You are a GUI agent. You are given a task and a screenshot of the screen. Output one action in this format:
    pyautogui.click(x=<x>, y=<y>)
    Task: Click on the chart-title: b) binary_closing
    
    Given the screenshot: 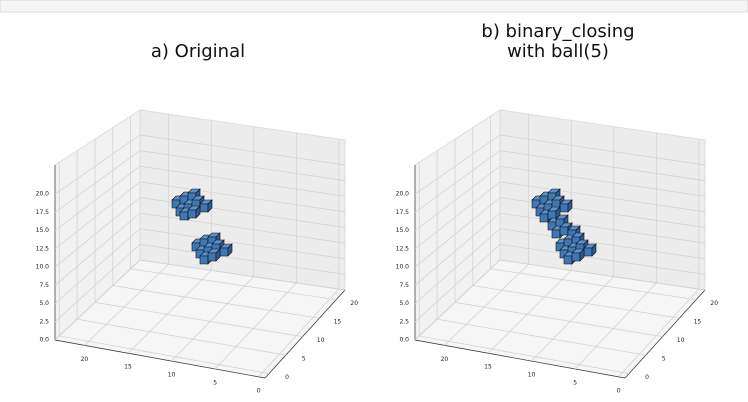 What is the action you would take?
    pyautogui.click(x=557, y=31)
    